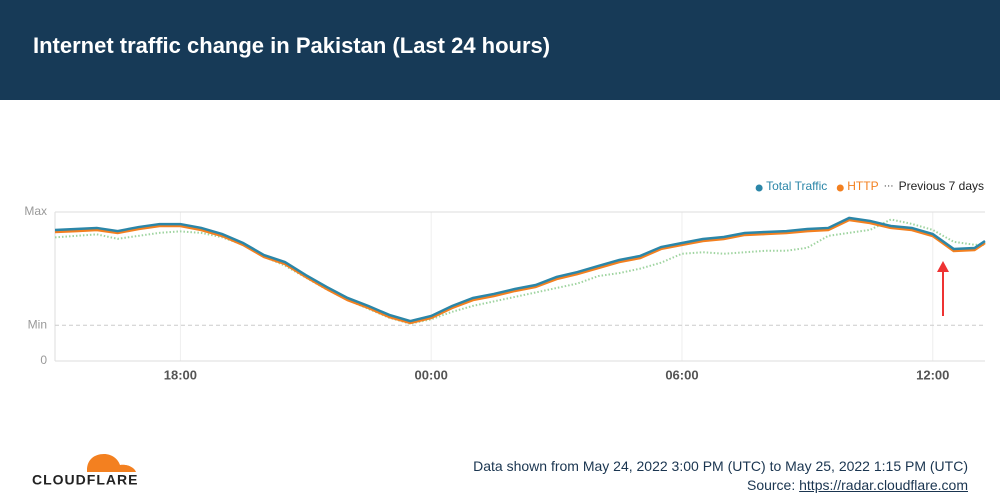 This screenshot has height=500, width=1000. I want to click on legend: Previous 7 days ··· HTTP Total Traffic, so click(869, 186).